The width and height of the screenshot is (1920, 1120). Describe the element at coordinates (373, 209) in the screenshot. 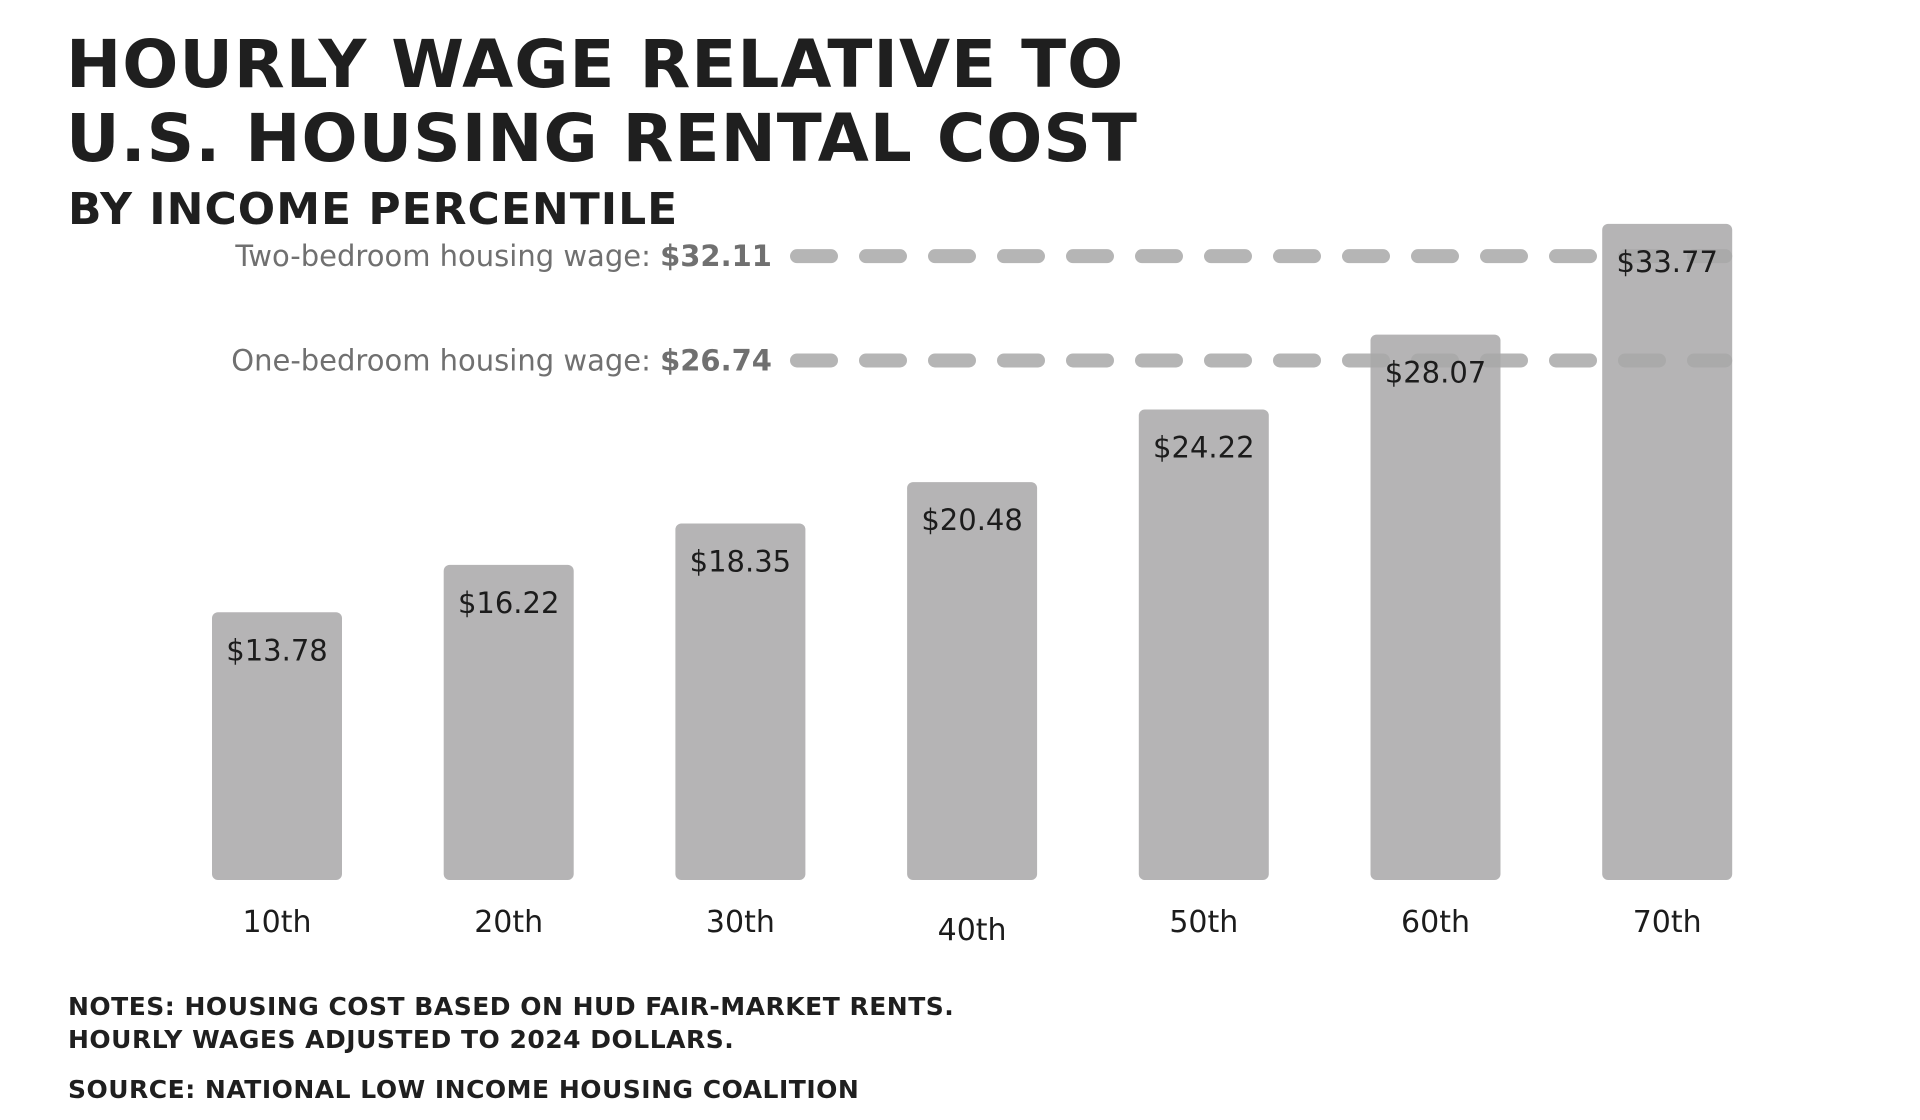

I see `chart-subtitle: By income percentile` at that location.